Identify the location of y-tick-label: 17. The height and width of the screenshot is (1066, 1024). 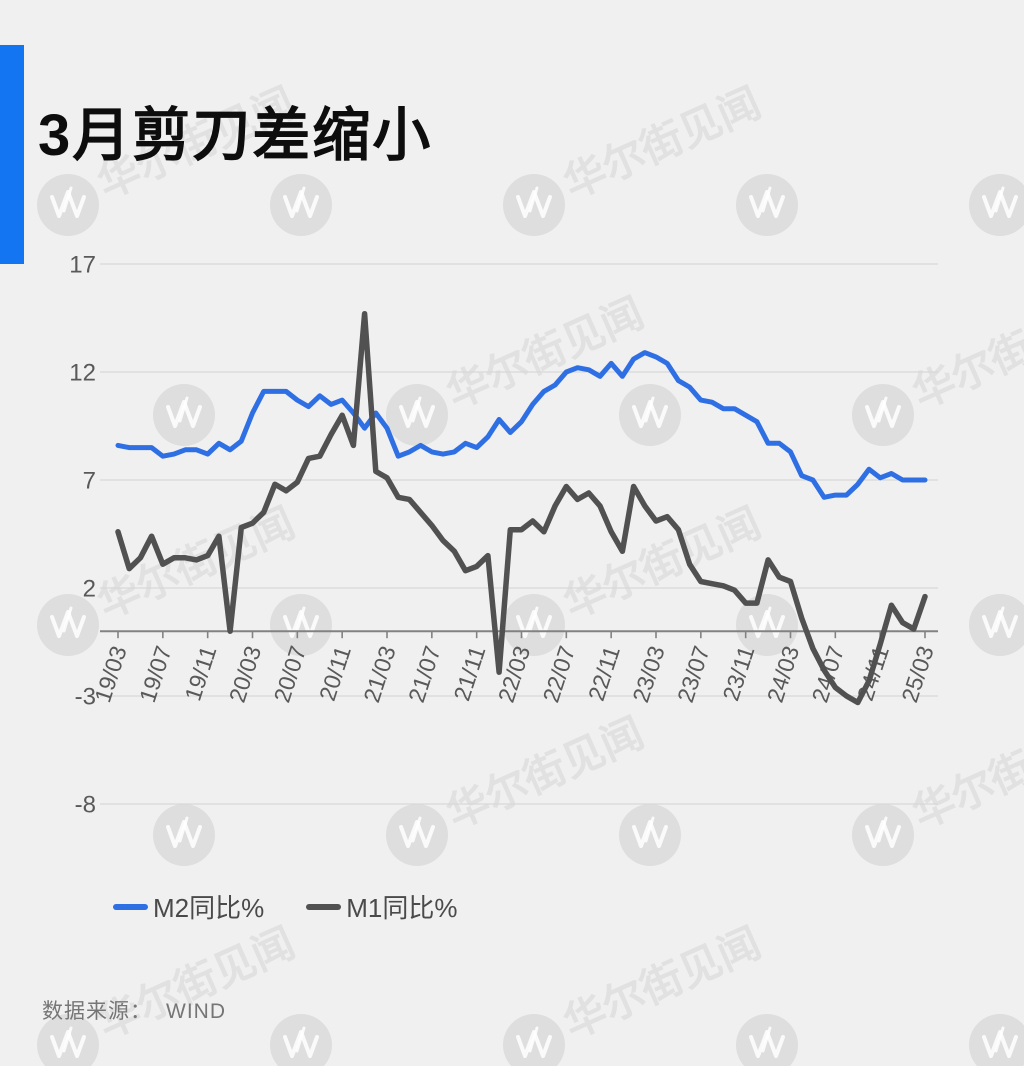
(82, 265).